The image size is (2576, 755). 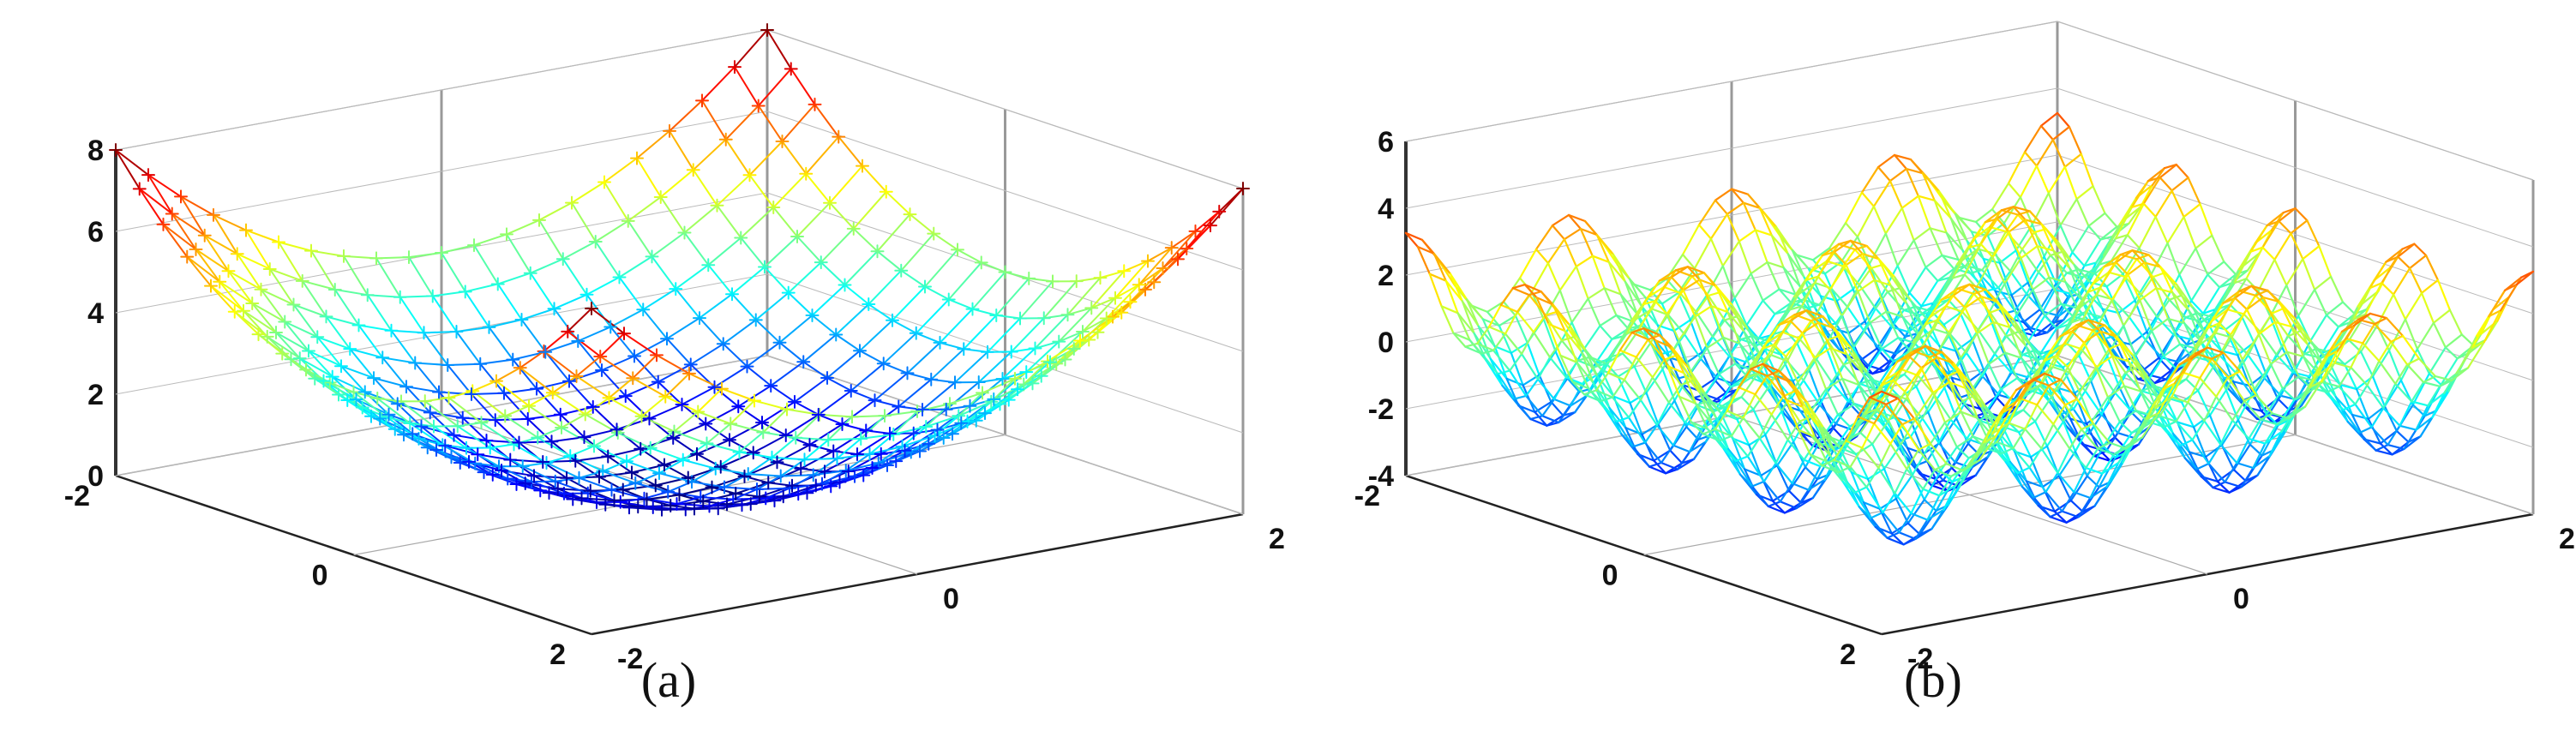 What do you see at coordinates (2567, 539) in the screenshot?
I see `x-tick-label: 2` at bounding box center [2567, 539].